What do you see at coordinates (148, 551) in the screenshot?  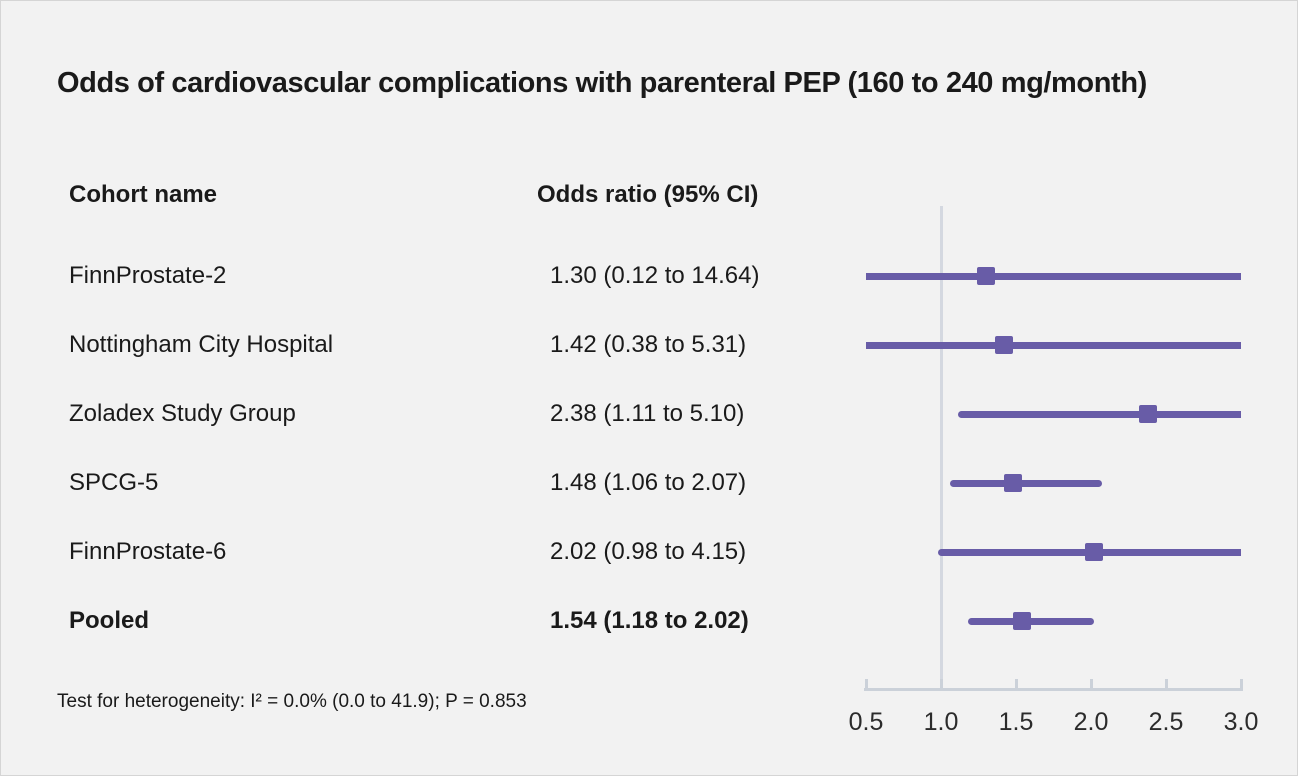 I see `cohort-label: FinnProstate-6` at bounding box center [148, 551].